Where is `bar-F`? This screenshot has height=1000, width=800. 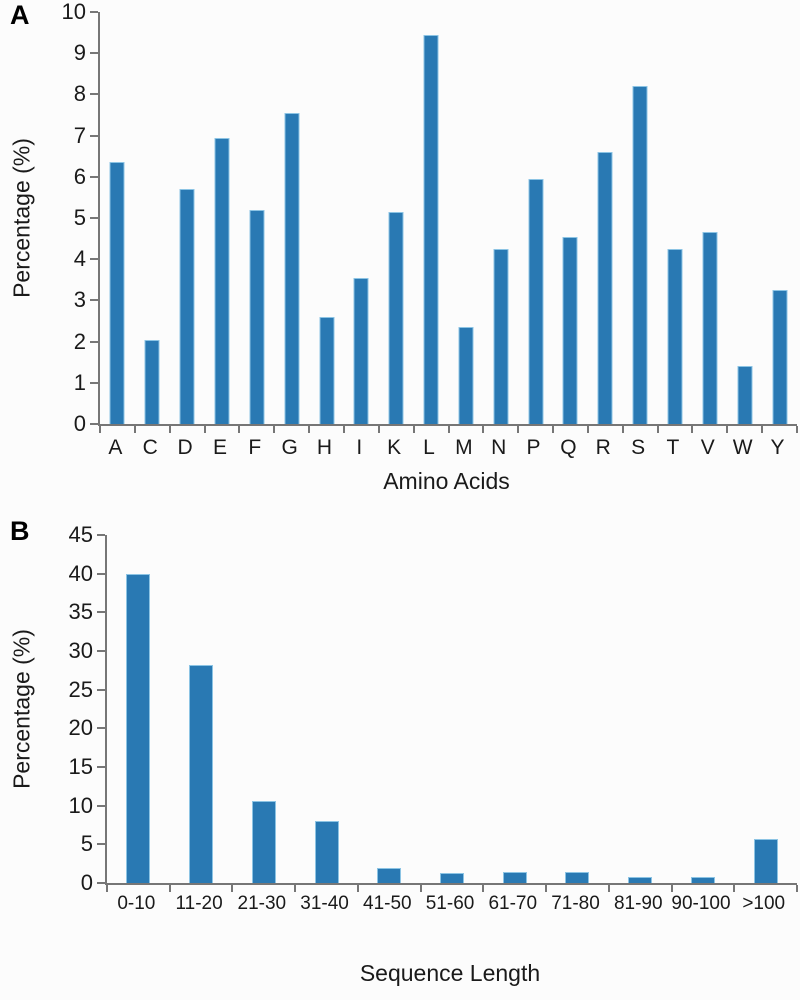
bar-F is located at coordinates (257, 316).